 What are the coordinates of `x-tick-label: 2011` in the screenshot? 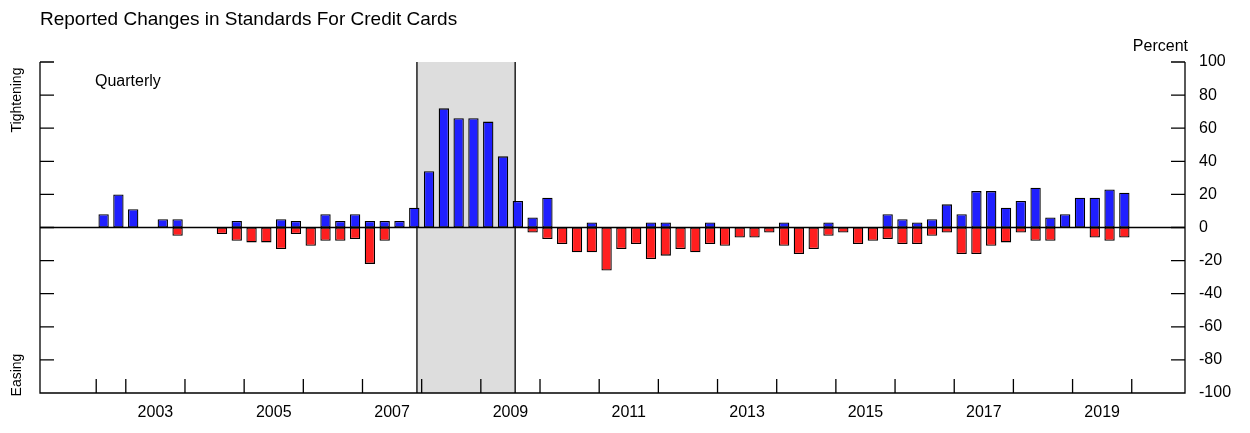 It's located at (629, 412).